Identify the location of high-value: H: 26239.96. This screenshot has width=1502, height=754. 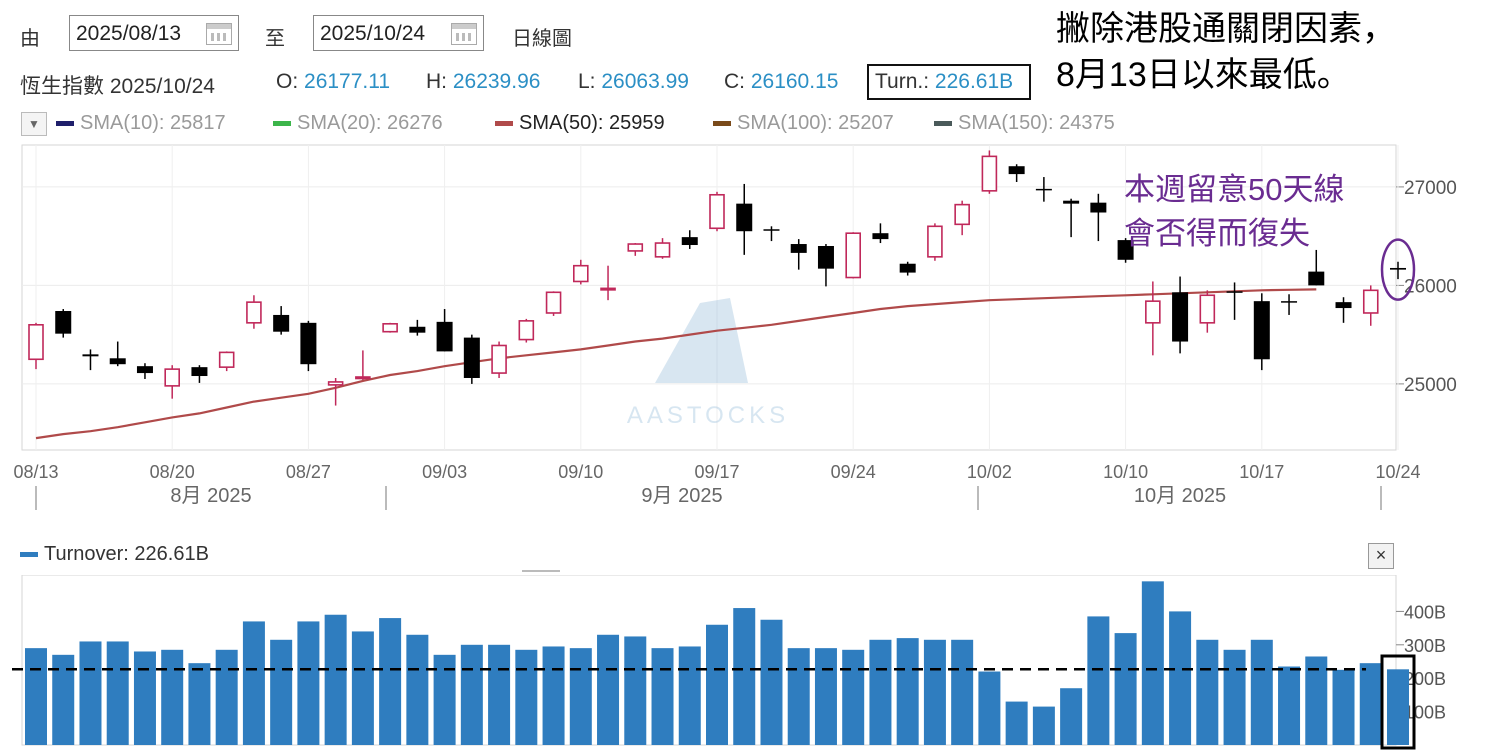
(483, 81).